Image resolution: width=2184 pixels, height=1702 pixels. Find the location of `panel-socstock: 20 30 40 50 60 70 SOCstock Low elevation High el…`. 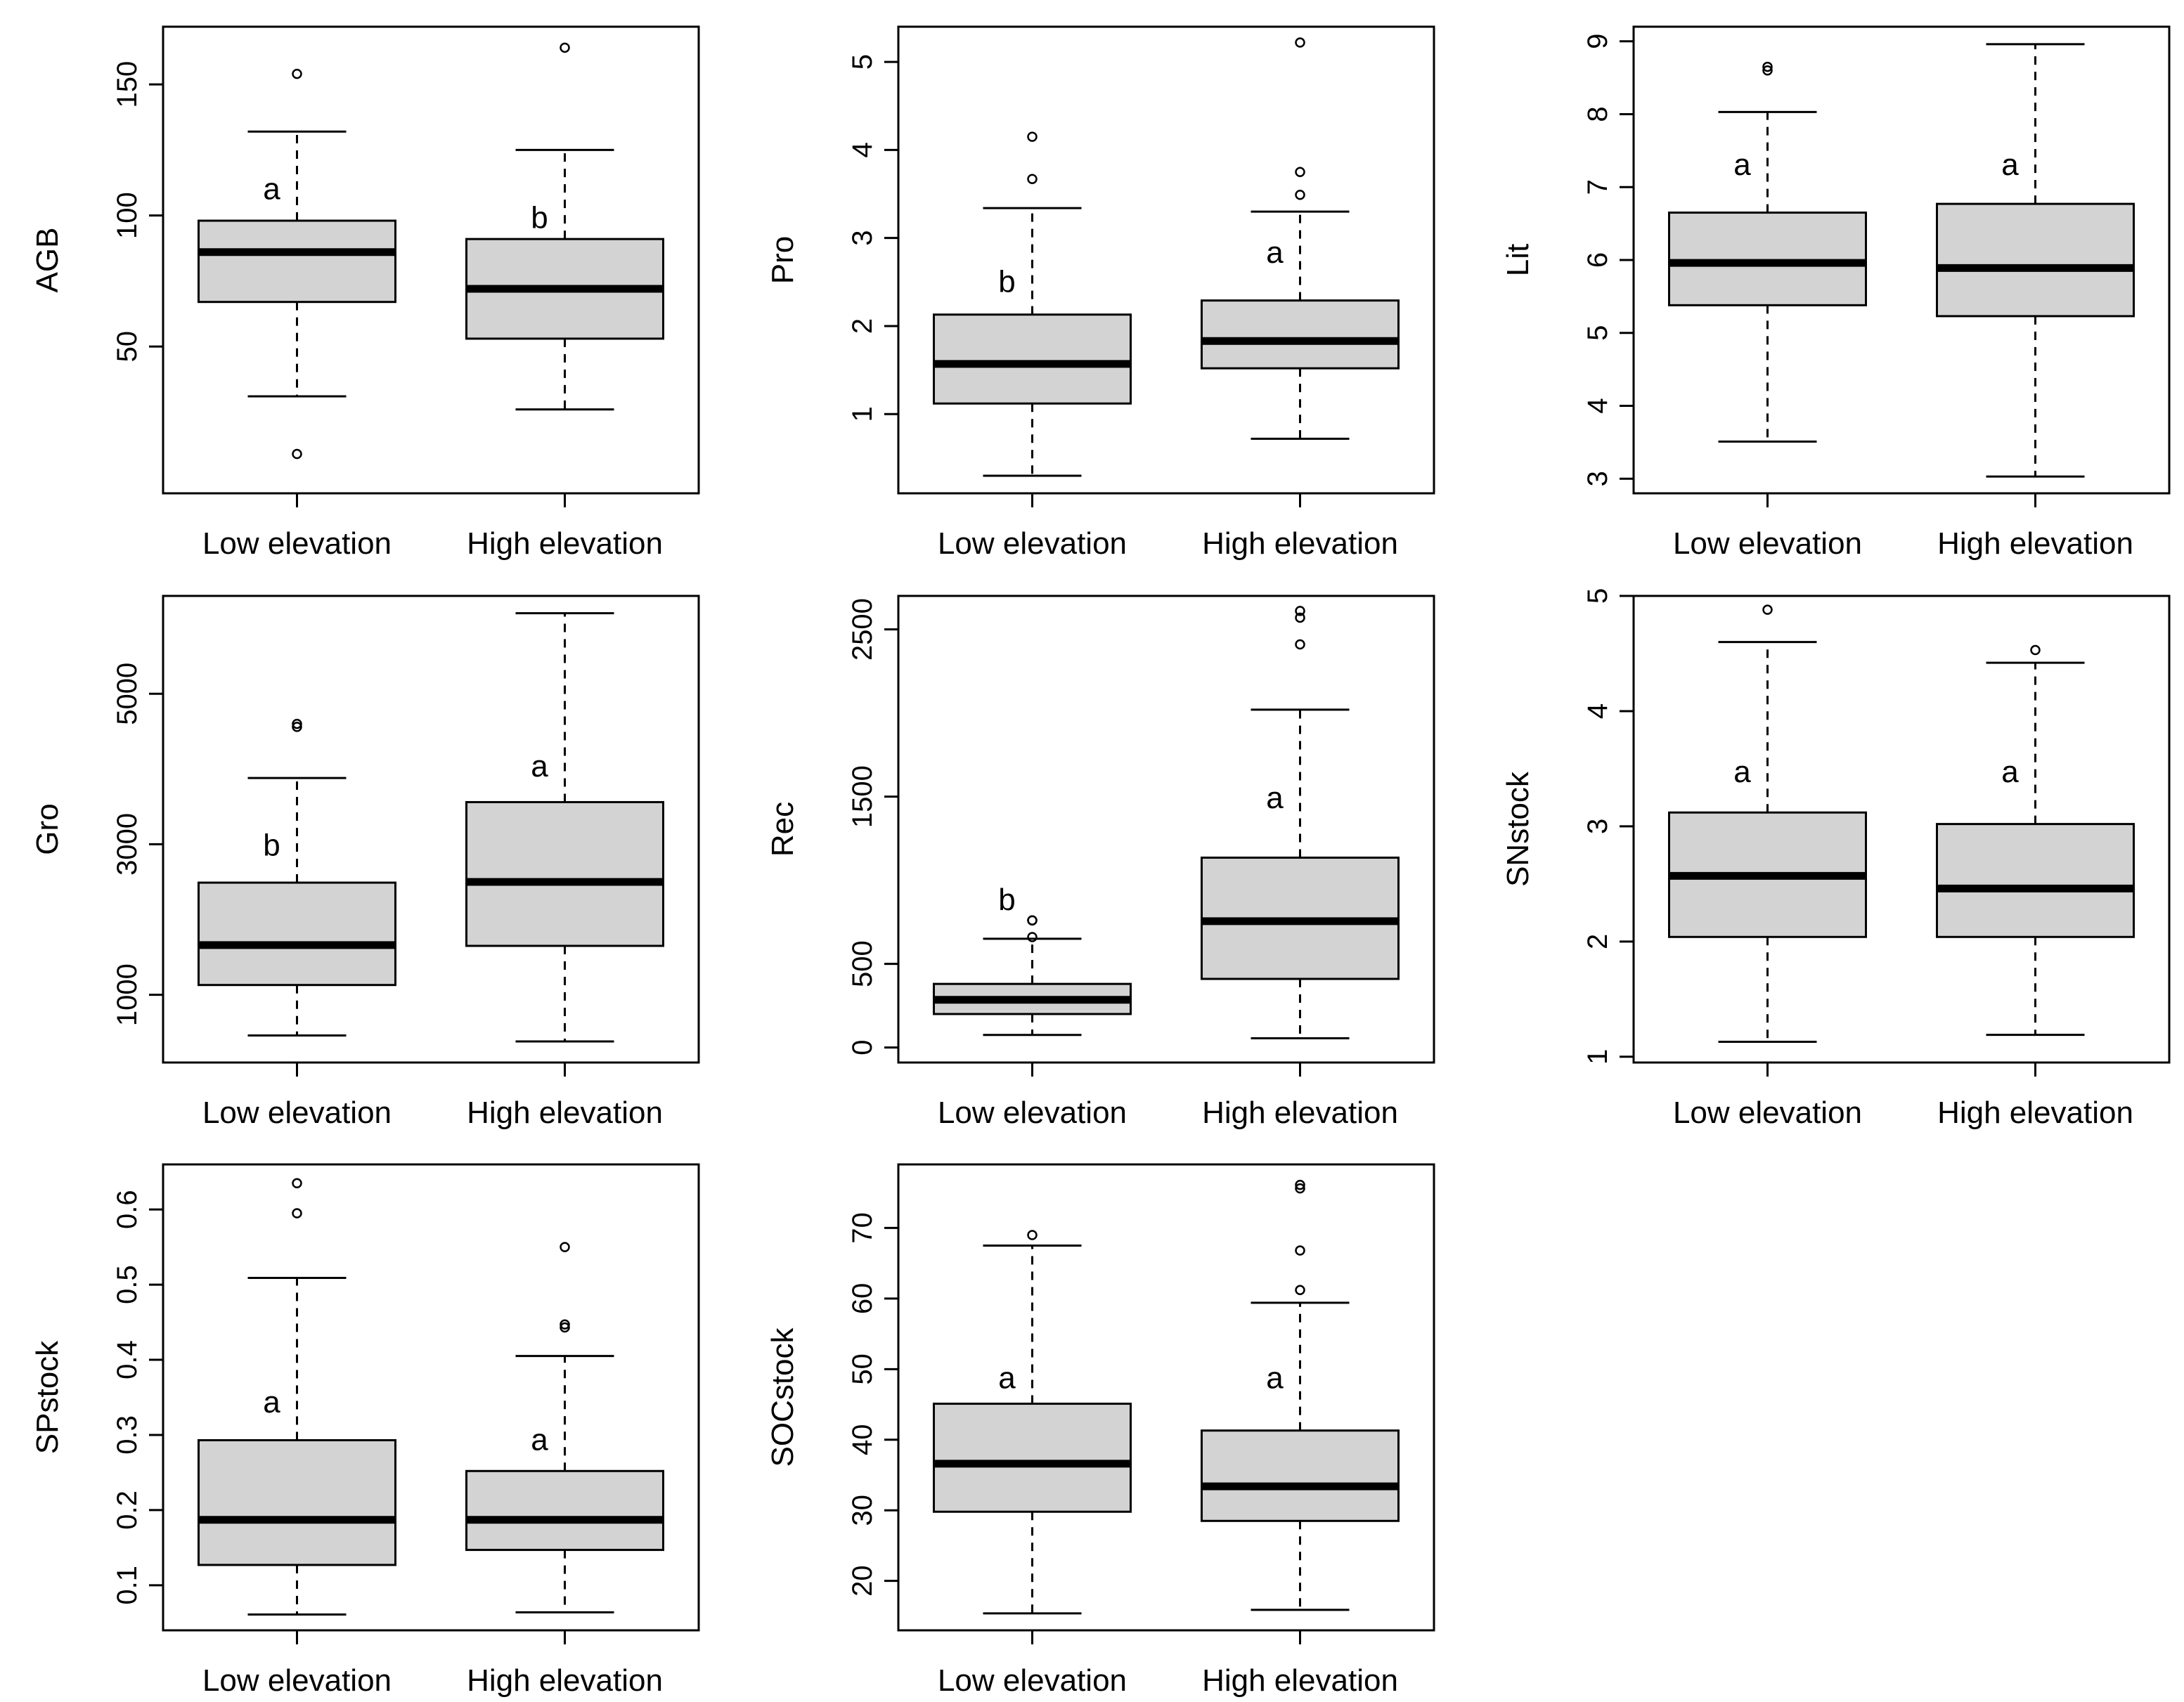

panel-socstock: 20 30 40 50 60 70 SOCstock Low elevation High el… is located at coordinates (1100, 1430).